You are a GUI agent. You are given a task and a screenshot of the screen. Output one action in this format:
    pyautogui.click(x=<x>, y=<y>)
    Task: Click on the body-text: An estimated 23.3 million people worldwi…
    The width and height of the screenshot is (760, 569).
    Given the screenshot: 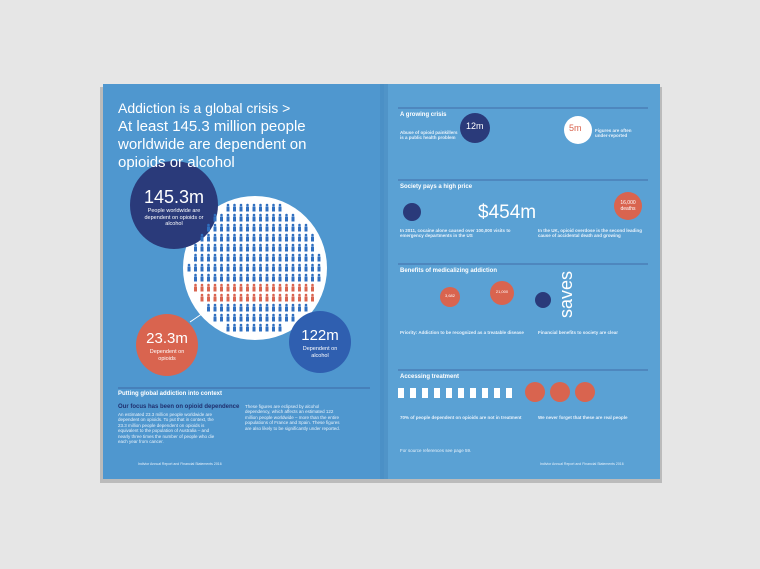 What is the action you would take?
    pyautogui.click(x=166, y=428)
    